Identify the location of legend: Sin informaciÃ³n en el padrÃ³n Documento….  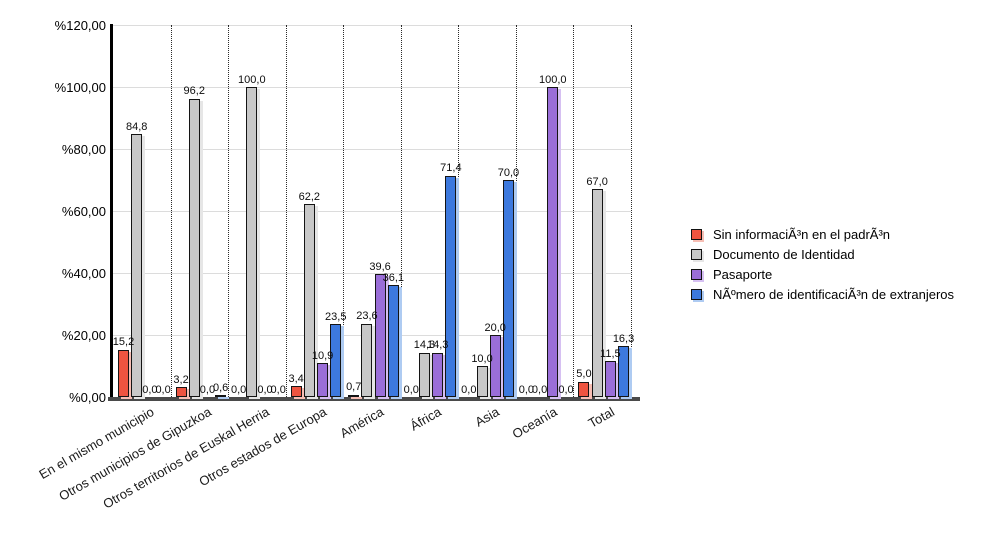
(822, 264).